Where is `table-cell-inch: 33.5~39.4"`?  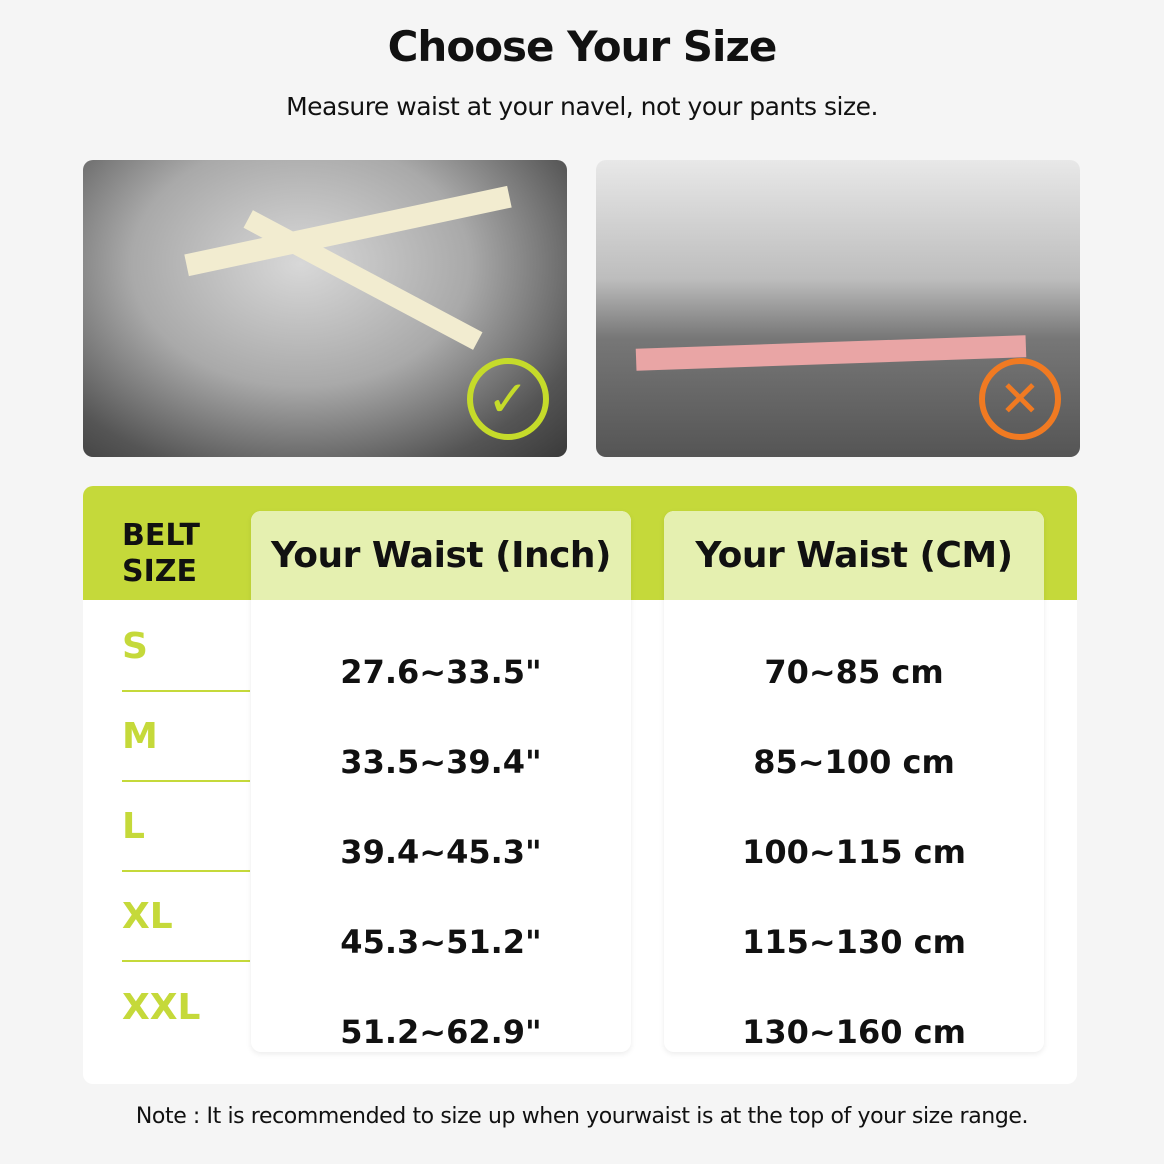 table-cell-inch: 33.5~39.4" is located at coordinates (441, 762).